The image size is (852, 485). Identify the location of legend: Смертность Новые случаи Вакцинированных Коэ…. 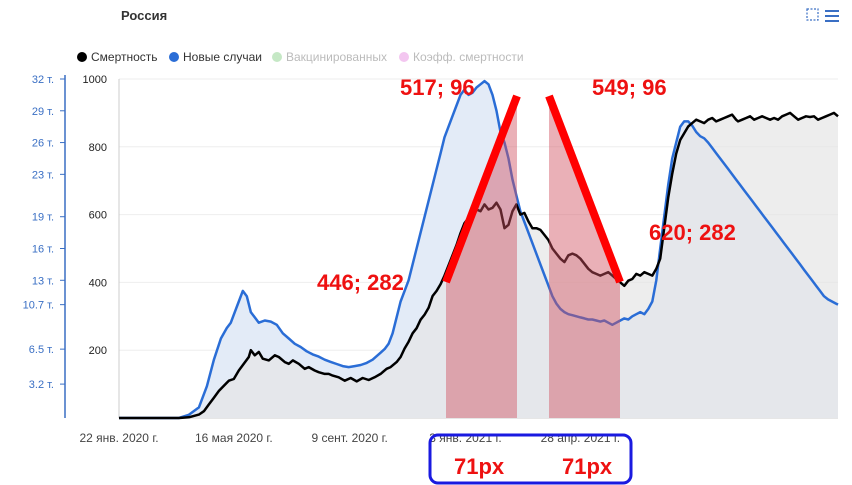
(300, 57).